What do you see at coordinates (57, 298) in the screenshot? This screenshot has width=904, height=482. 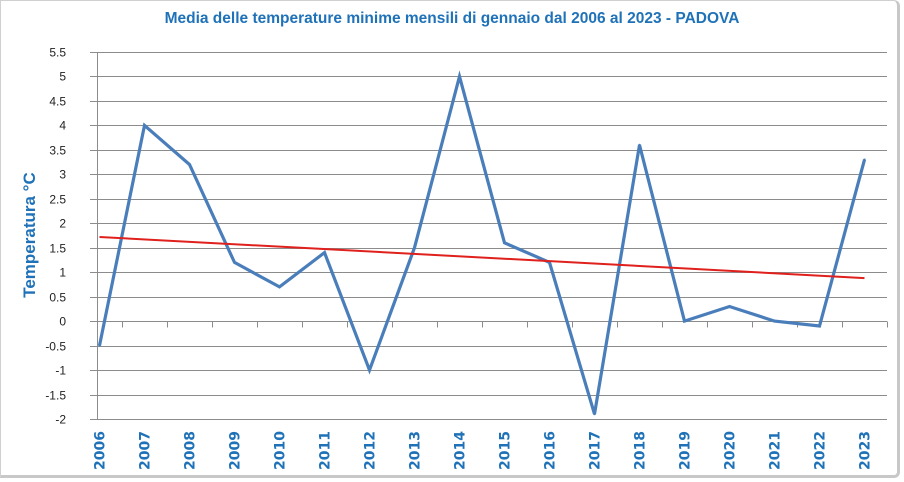 I see `y-tick-label: 0.5` at bounding box center [57, 298].